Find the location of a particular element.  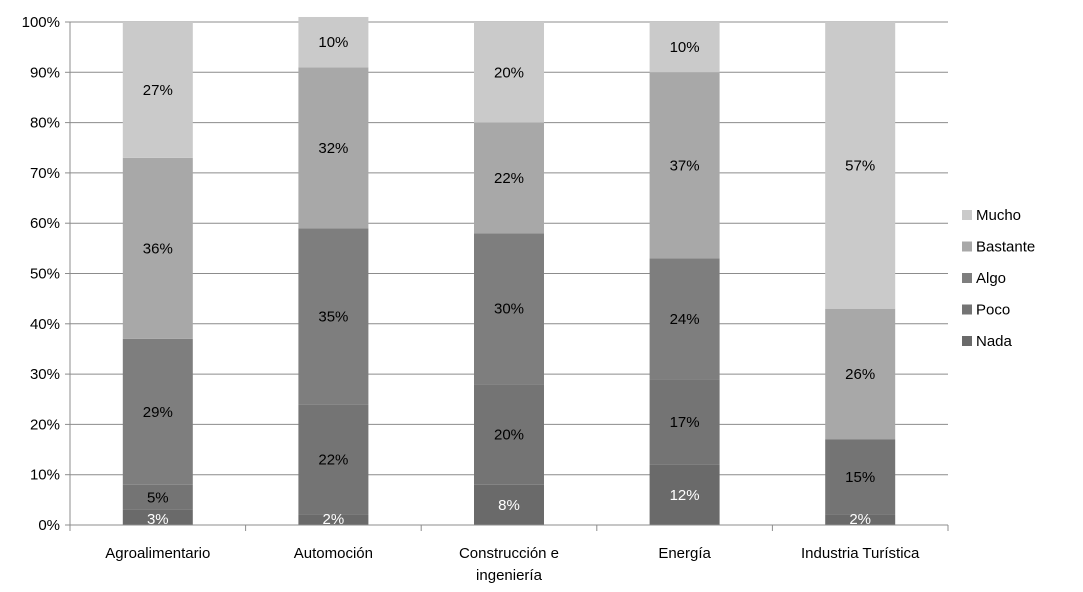

data-label: 8% is located at coordinates (509, 505).